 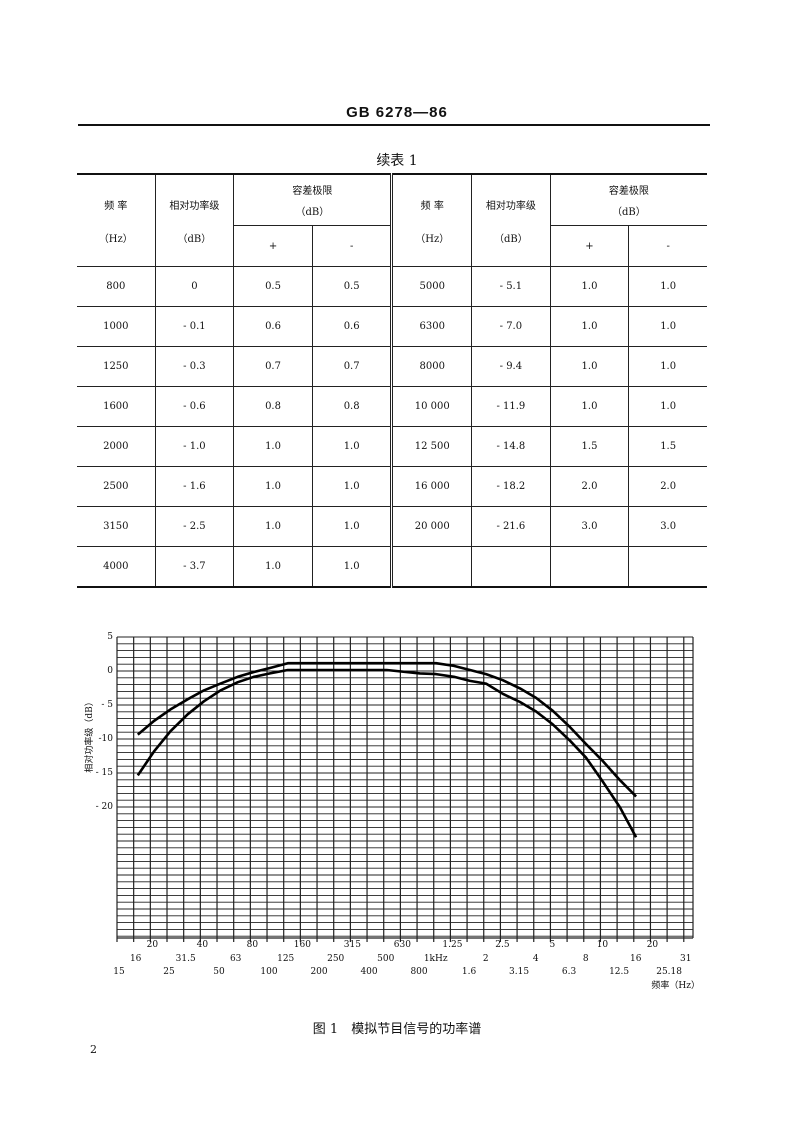 What do you see at coordinates (194, 486) in the screenshot?
I see `level-cell: - 1.6` at bounding box center [194, 486].